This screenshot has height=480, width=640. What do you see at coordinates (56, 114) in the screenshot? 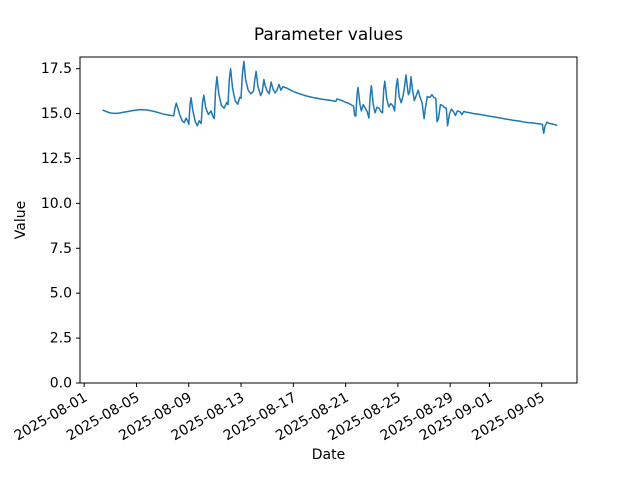
I see `y-tick-label: 15.0` at bounding box center [56, 114].